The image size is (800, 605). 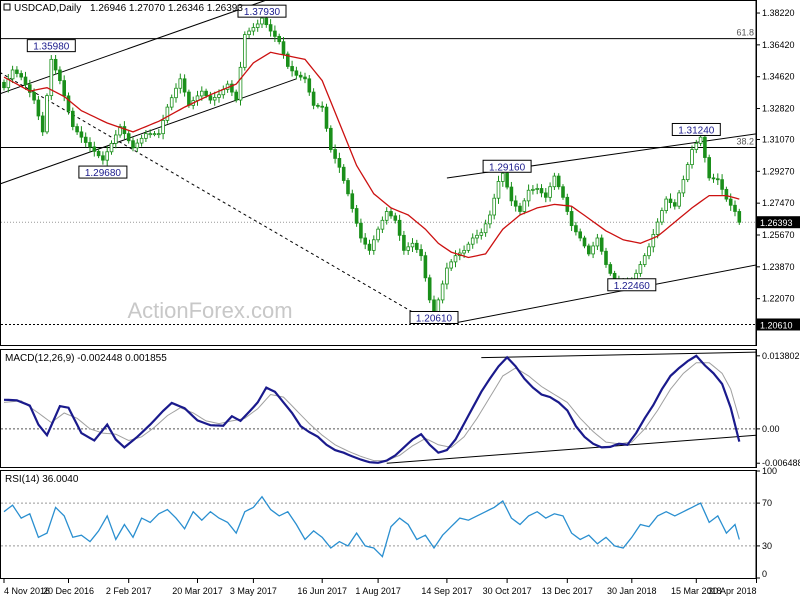 What do you see at coordinates (778, 235) in the screenshot?
I see `price-tick-label: 1.25670` at bounding box center [778, 235].